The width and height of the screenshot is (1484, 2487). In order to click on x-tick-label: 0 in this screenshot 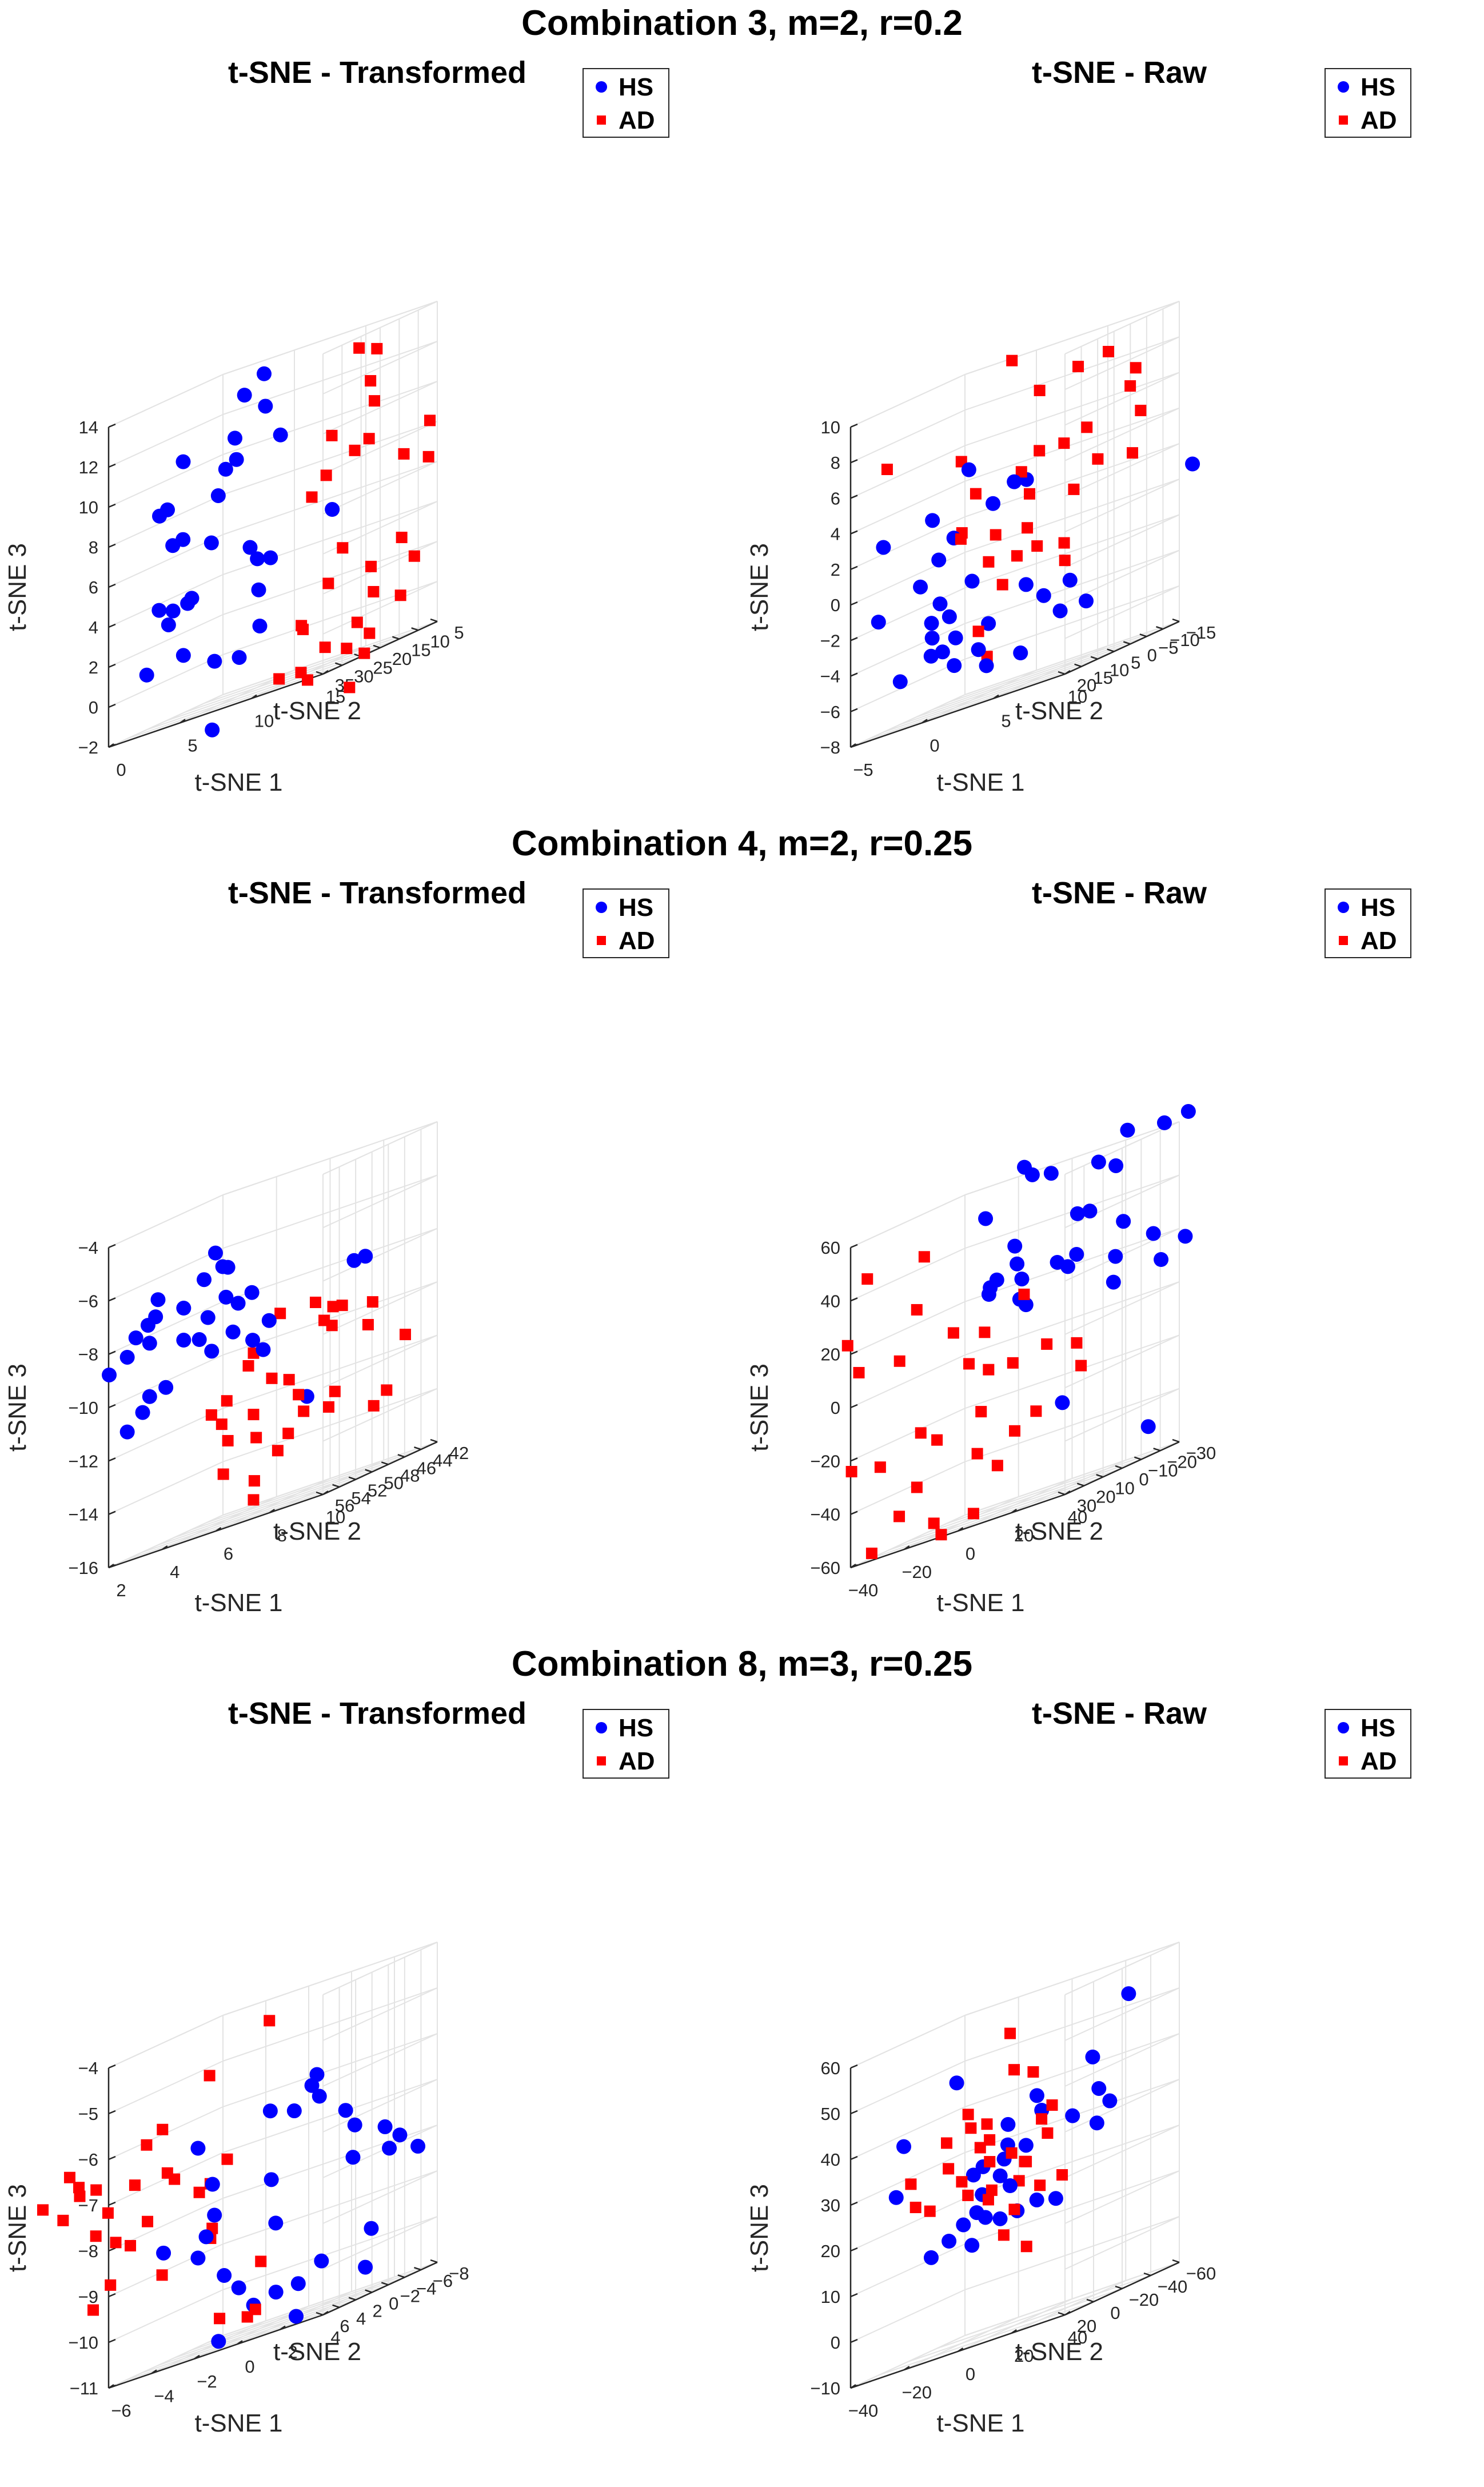, I will do `click(121, 770)`.